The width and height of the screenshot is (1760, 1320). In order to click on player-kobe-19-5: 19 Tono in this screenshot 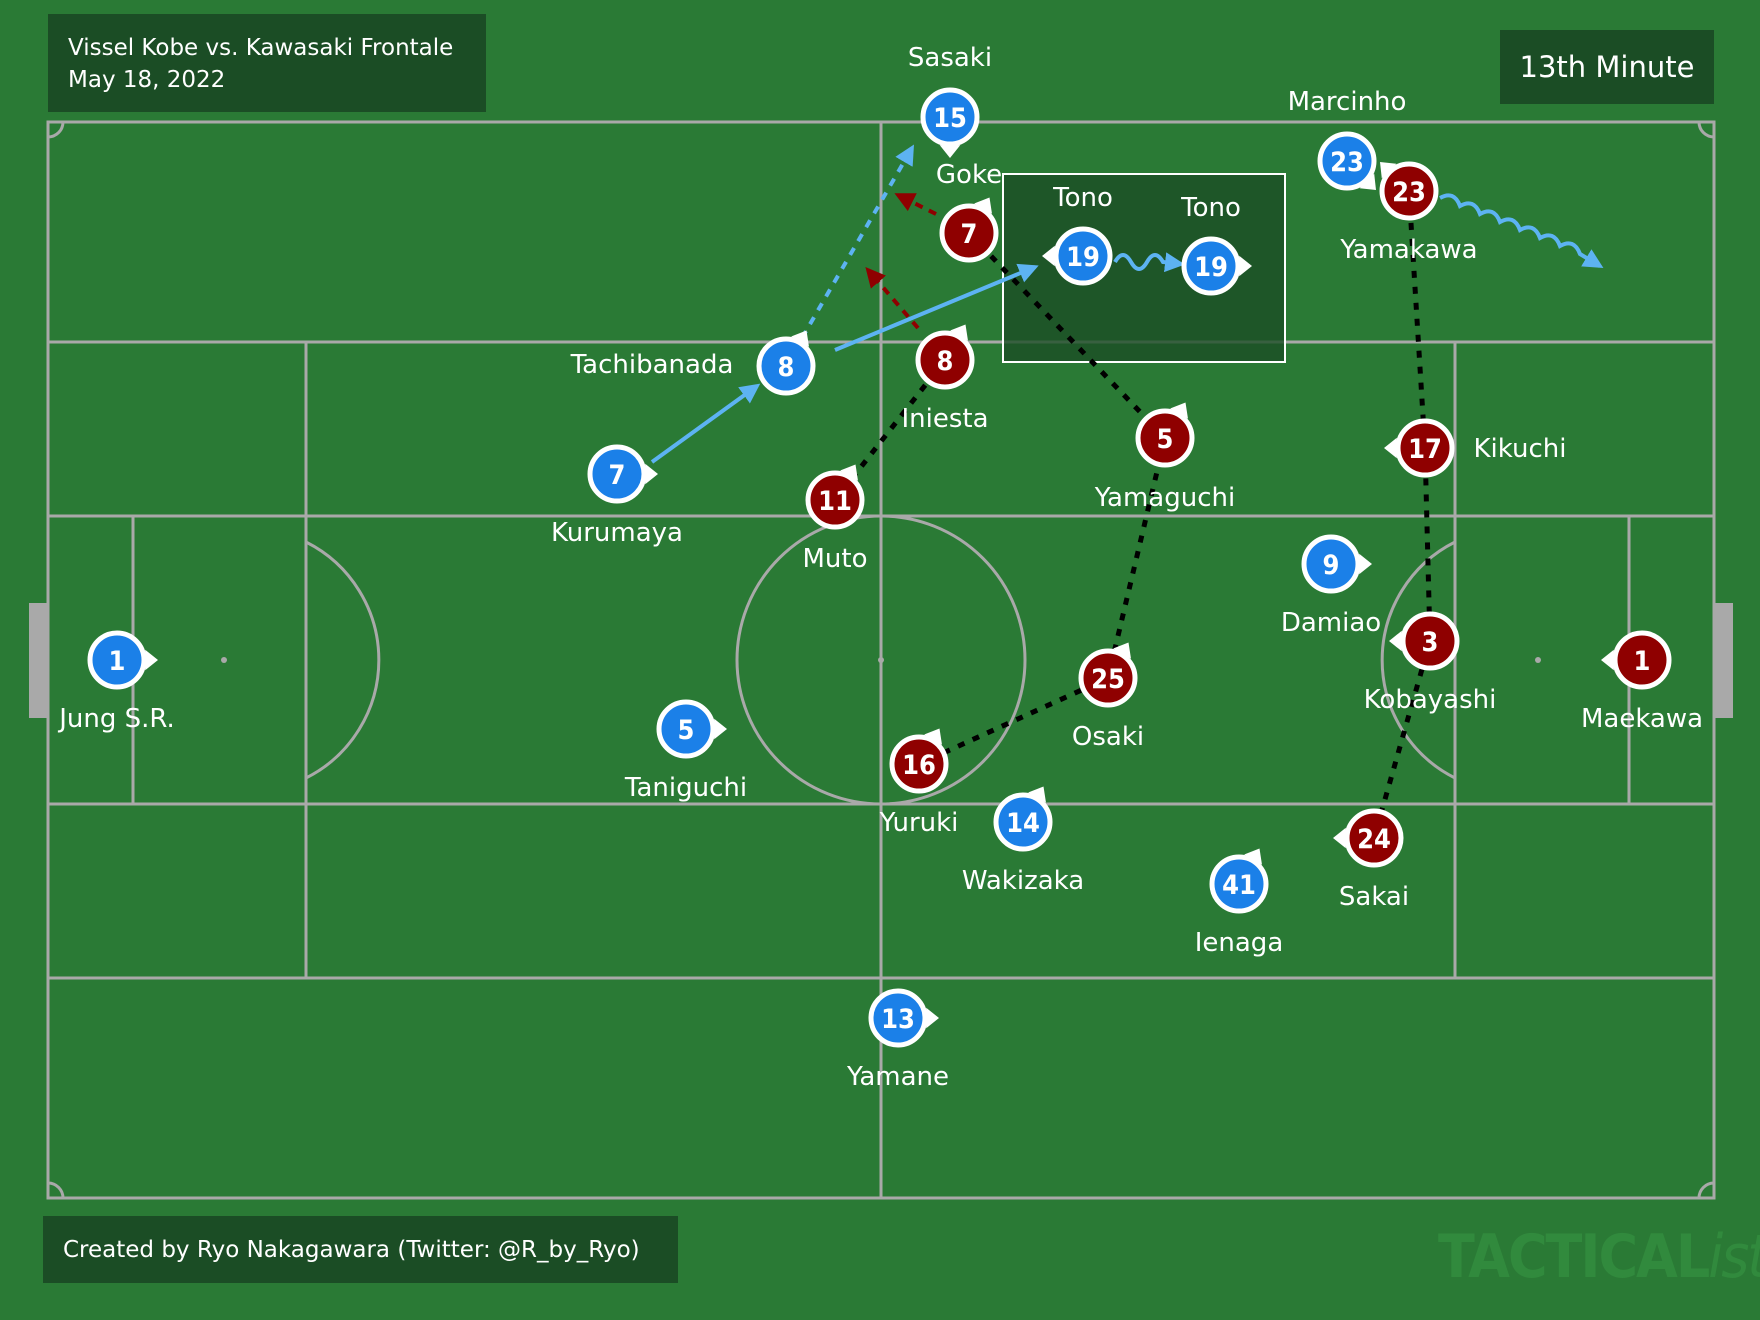, I will do `click(1077, 234)`.